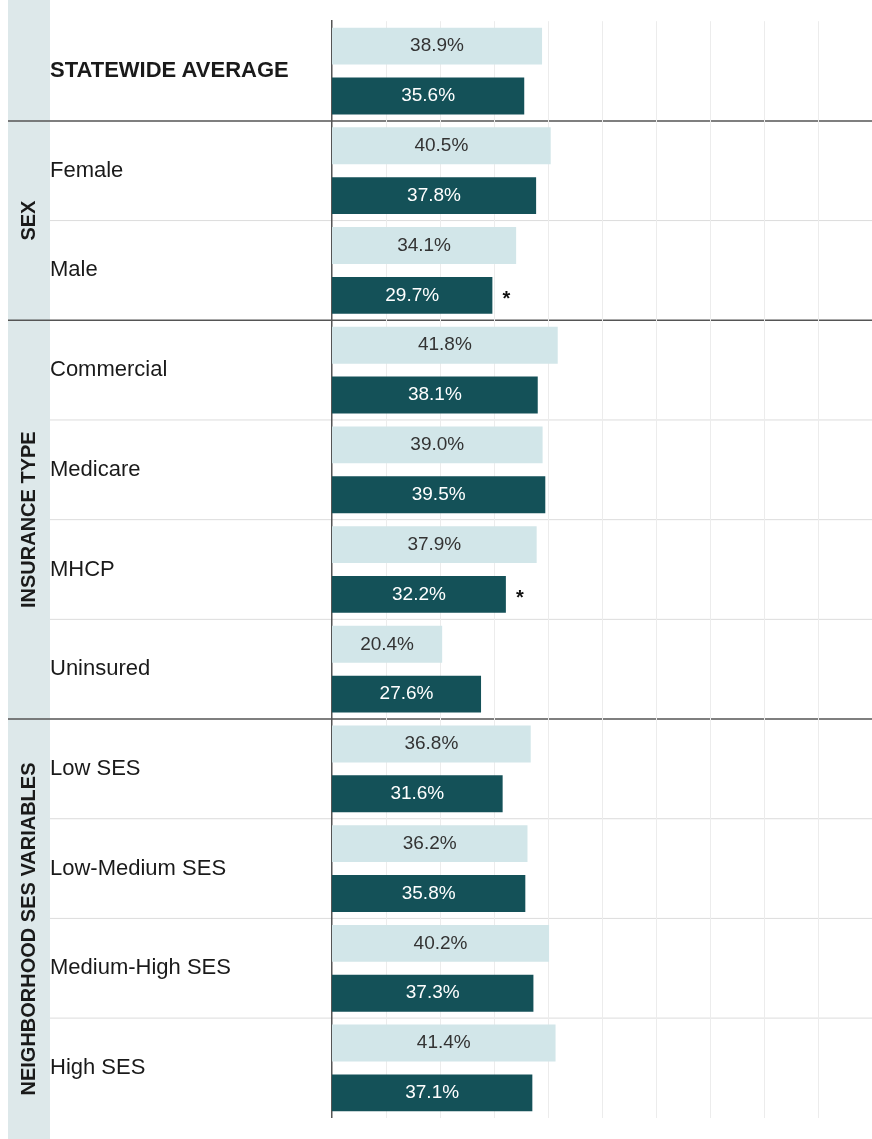 Image resolution: width=872 pixels, height=1139 pixels. I want to click on data-label: 41.4%, so click(443, 1042).